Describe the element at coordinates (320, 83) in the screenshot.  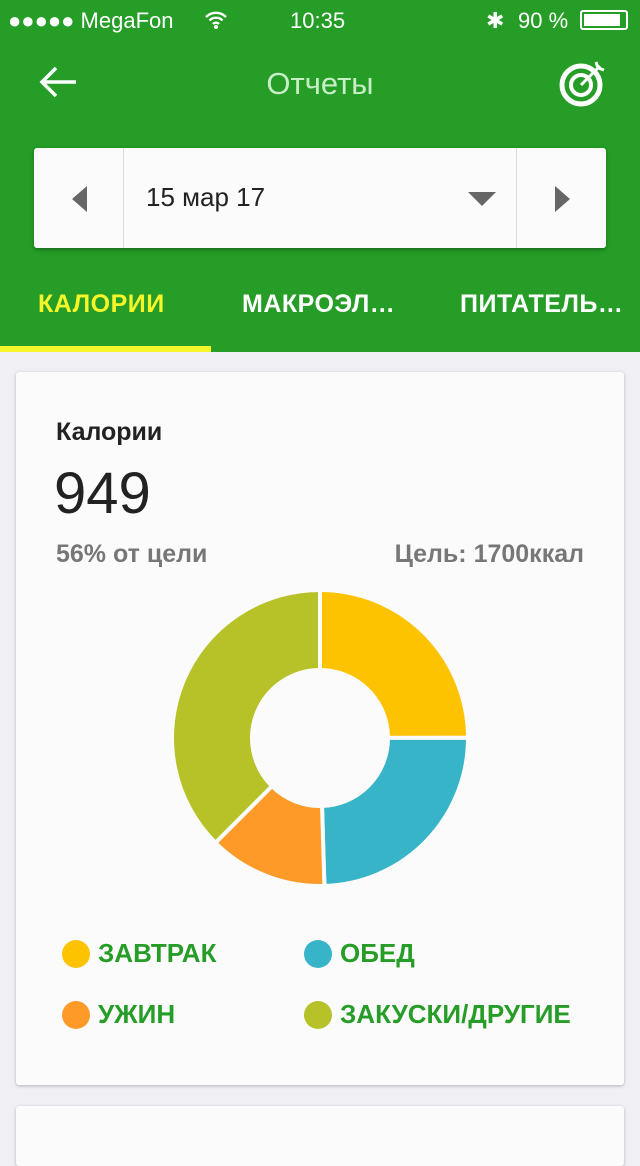
I see `page-title: Отчеты` at that location.